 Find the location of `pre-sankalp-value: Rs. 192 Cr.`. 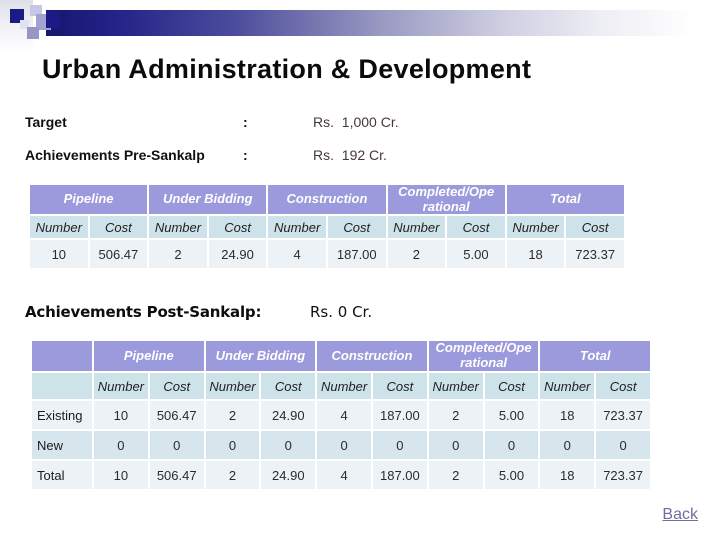

pre-sankalp-value: Rs. 192 Cr. is located at coordinates (350, 155).